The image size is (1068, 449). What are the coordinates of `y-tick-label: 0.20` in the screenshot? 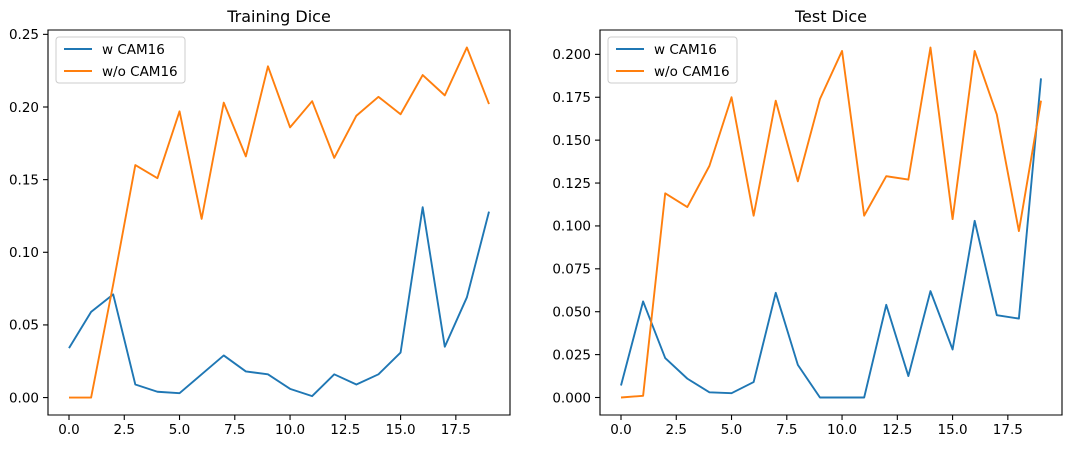 It's located at (24, 108).